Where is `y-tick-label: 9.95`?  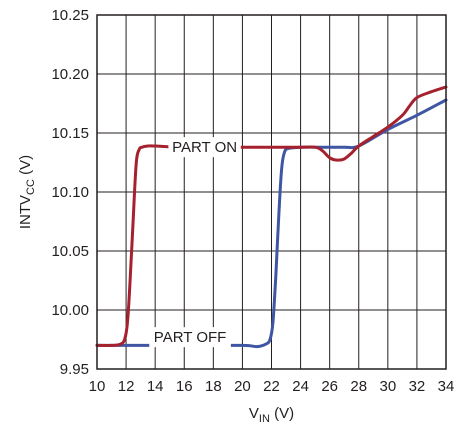
y-tick-label: 9.95 is located at coordinates (74, 369).